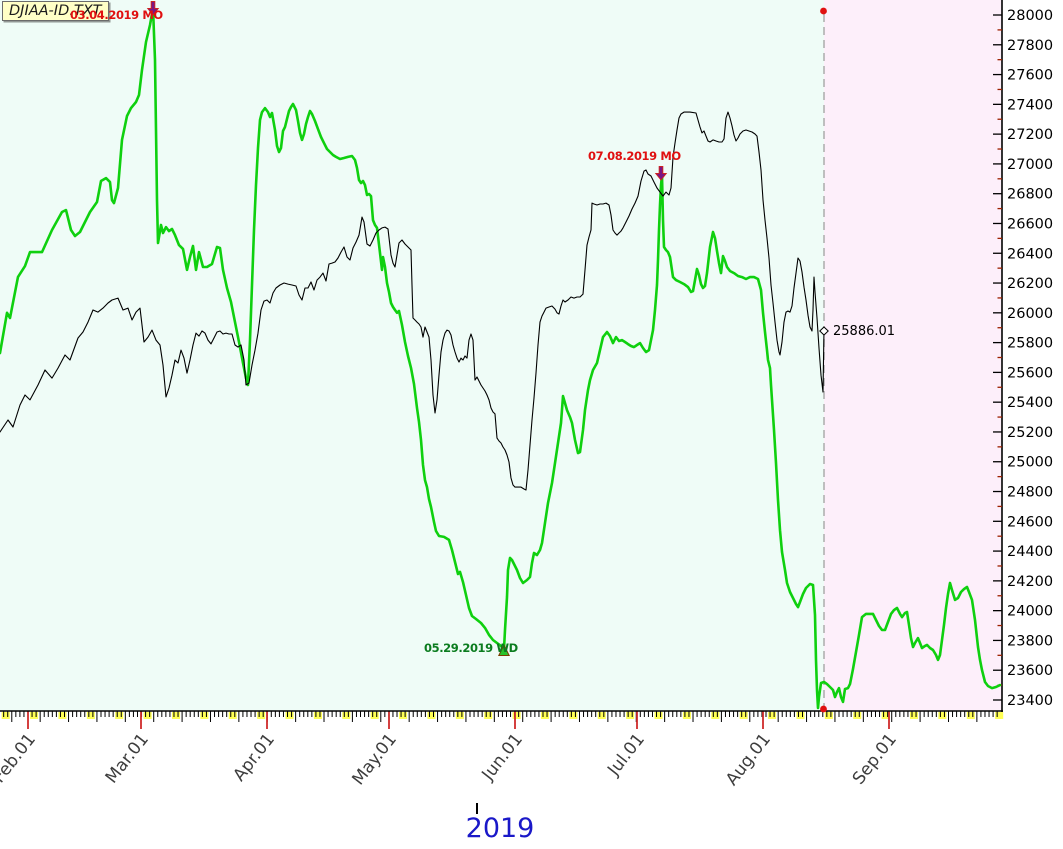 This screenshot has height=849, width=1063. I want to click on y-axis-label: 28000, so click(1030, 16).